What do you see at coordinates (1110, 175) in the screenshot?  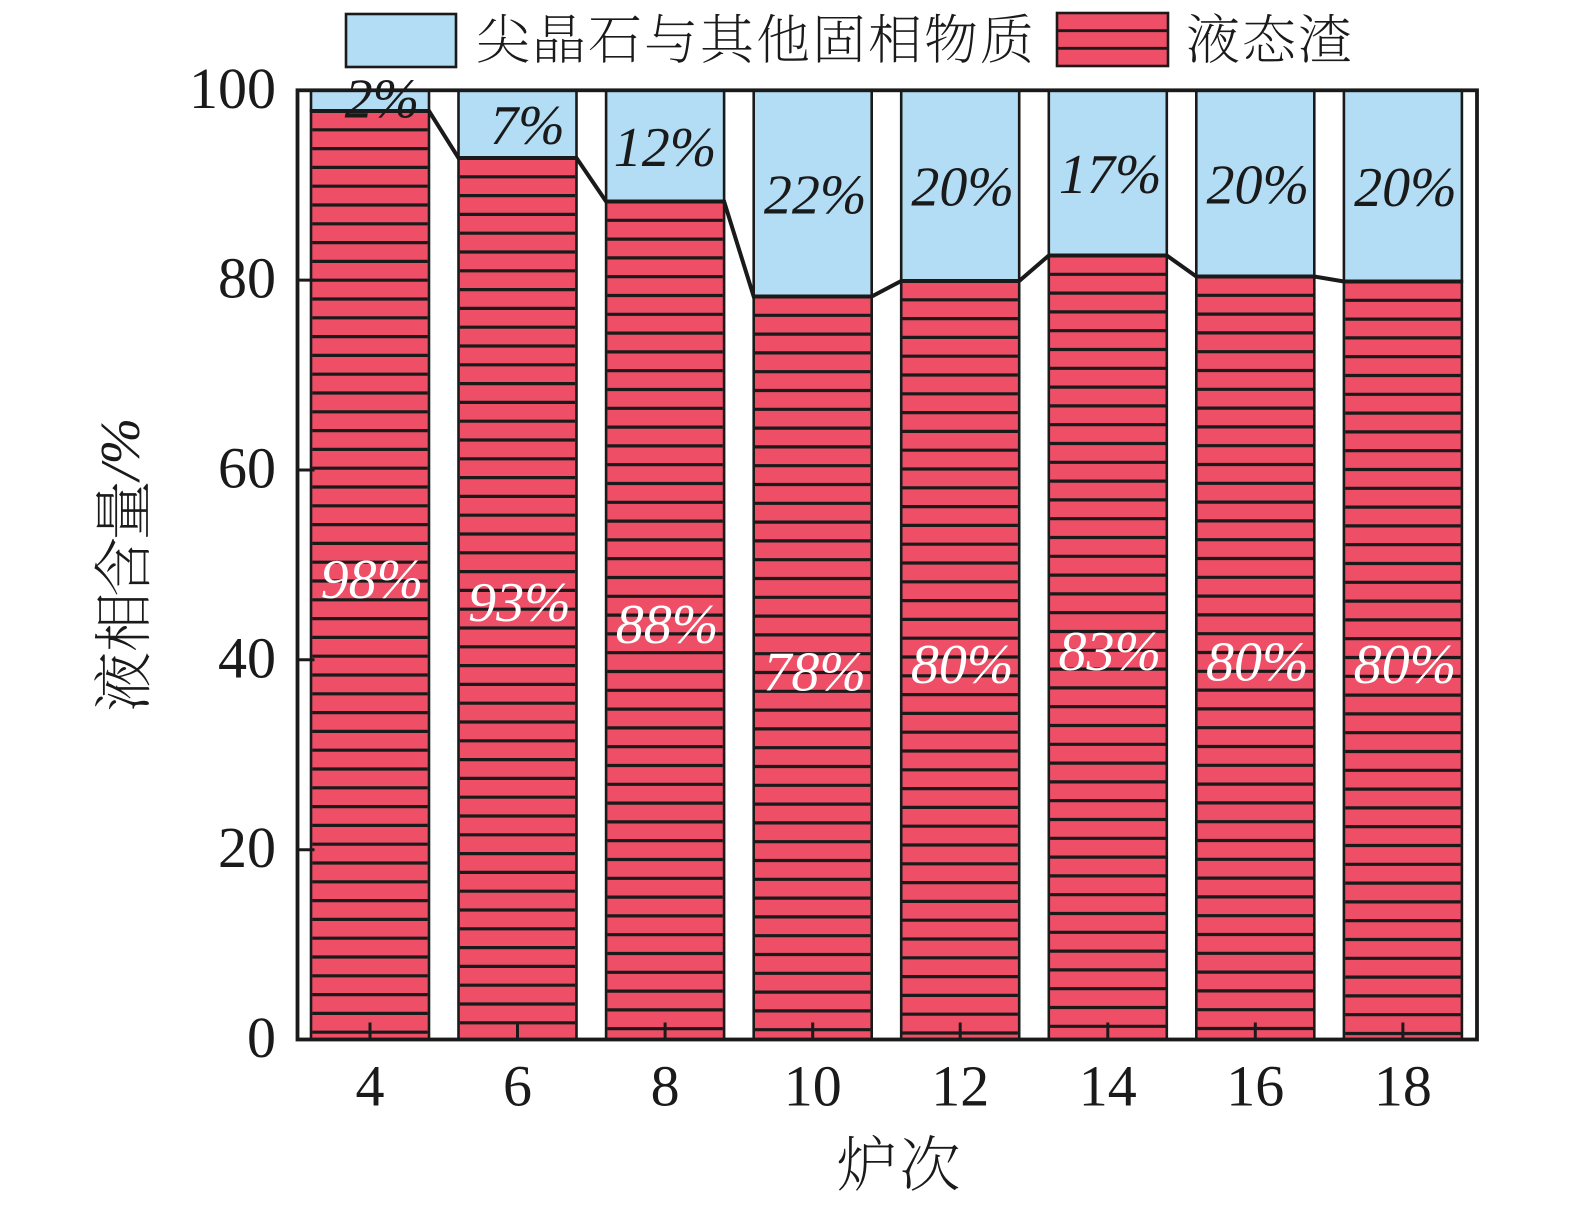 I see `svg-text: 17%` at bounding box center [1110, 175].